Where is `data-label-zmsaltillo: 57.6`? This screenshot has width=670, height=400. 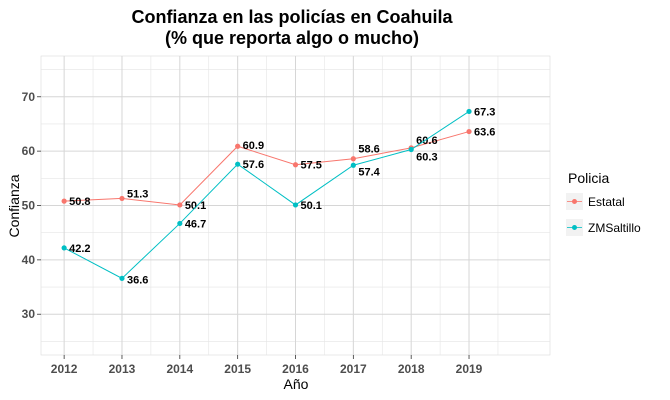
data-label-zmsaltillo: 57.6 is located at coordinates (253, 165).